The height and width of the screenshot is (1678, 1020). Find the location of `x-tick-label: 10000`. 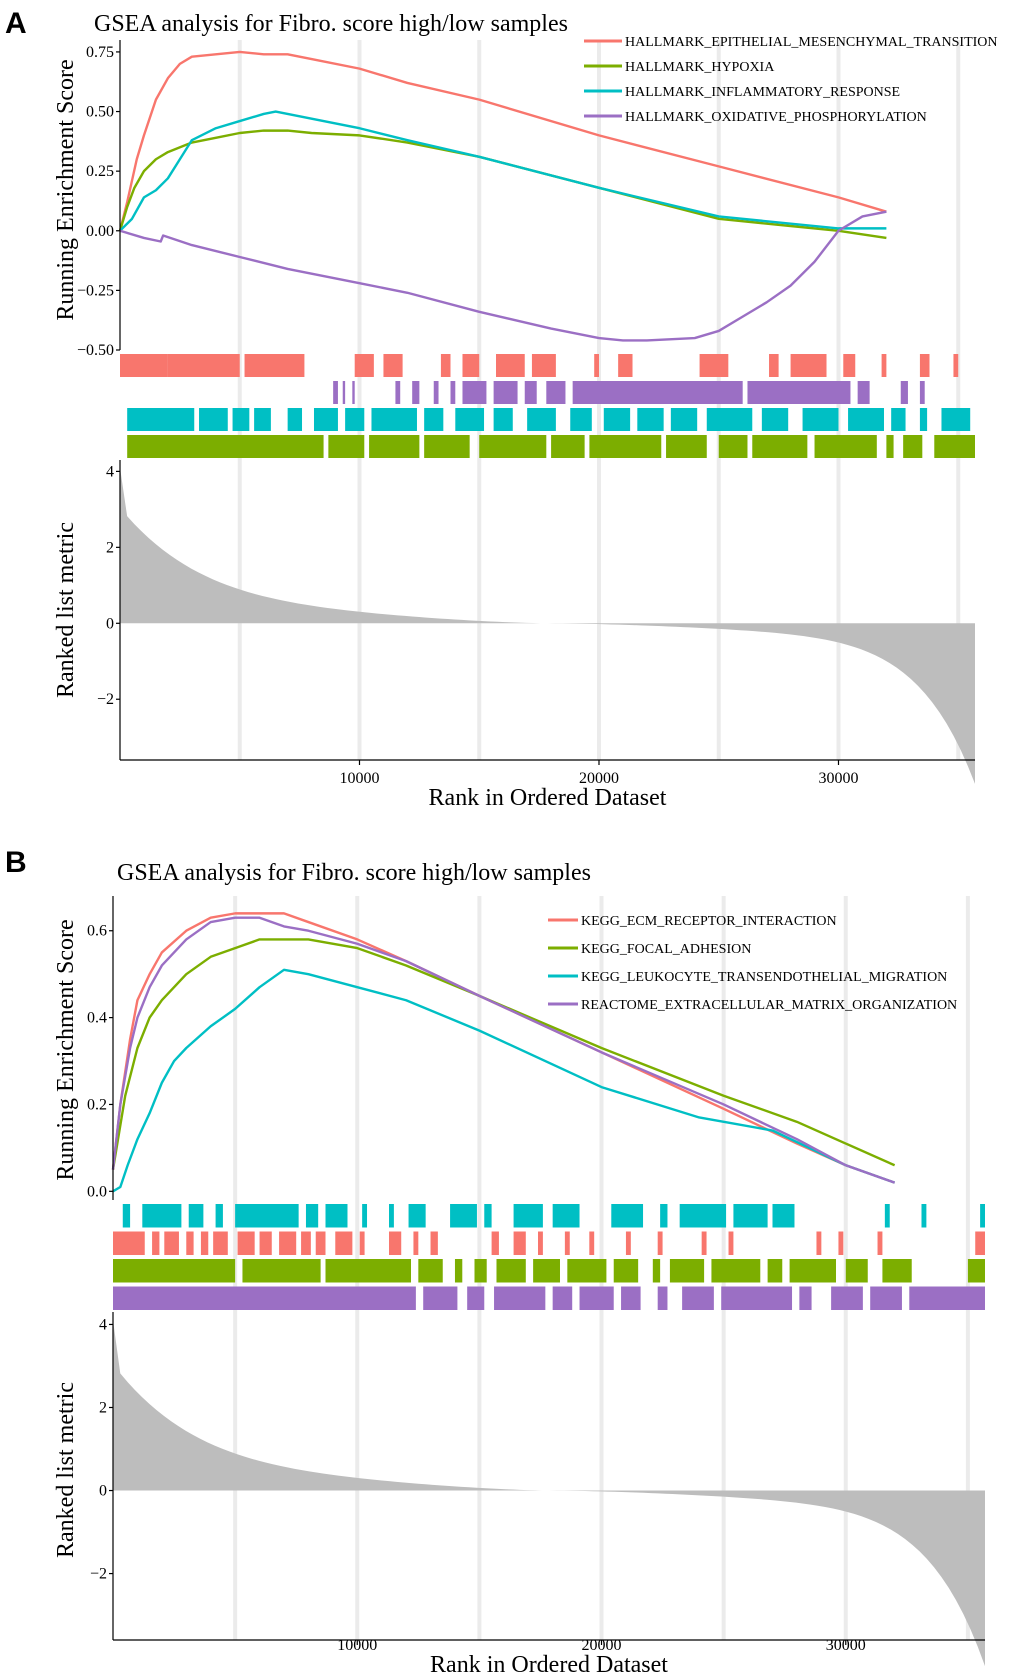

x-tick-label: 10000 is located at coordinates (357, 1645).